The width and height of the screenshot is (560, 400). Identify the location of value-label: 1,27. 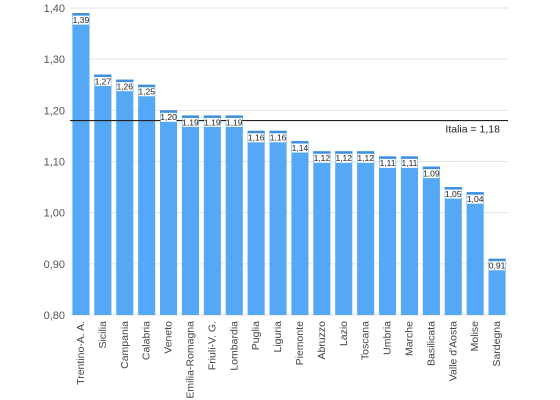
(103, 81).